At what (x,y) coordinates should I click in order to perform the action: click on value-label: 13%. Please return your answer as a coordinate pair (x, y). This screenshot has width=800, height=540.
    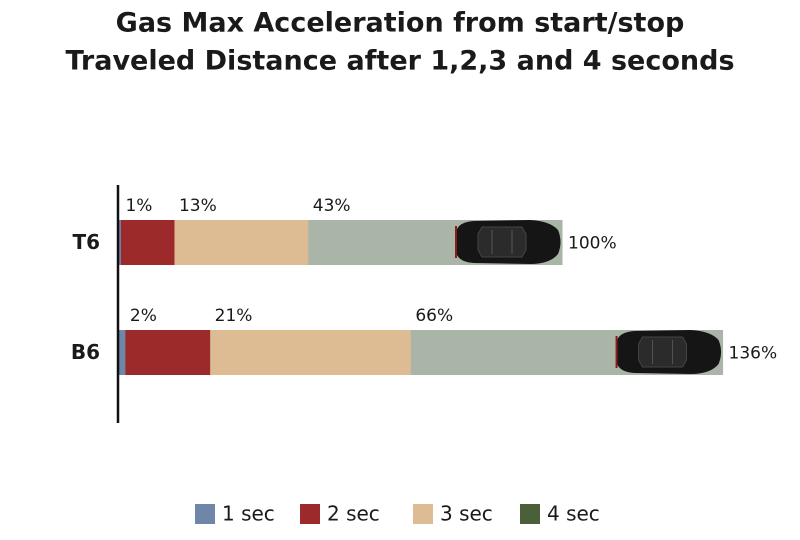
    Looking at the image, I should click on (198, 206).